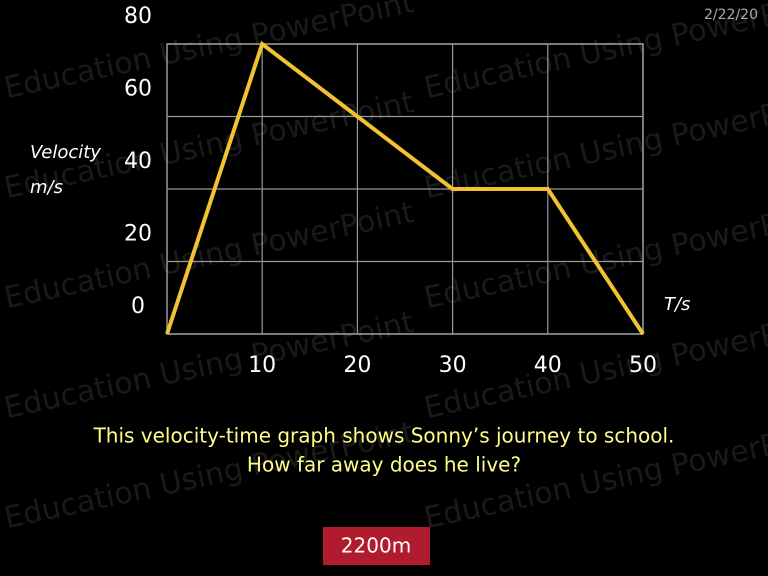 This screenshot has width=768, height=576. I want to click on y-axis-unit: m/s, so click(46, 187).